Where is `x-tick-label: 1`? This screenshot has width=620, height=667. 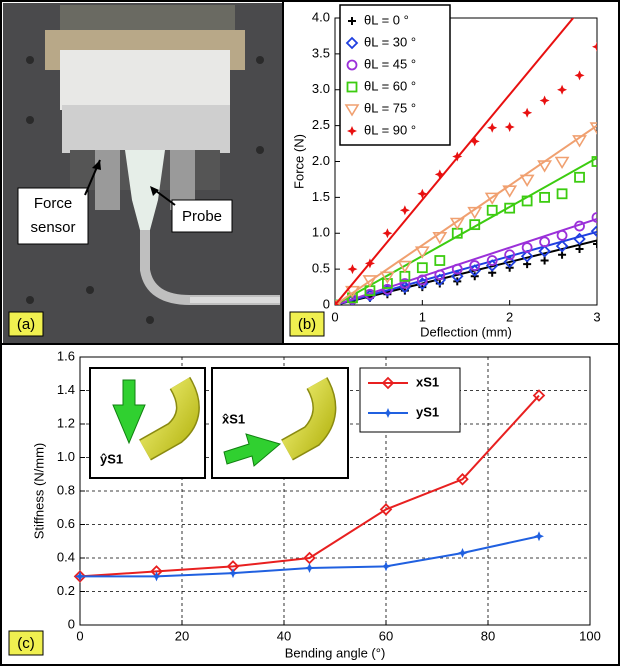
x-tick-label: 1 is located at coordinates (422, 316).